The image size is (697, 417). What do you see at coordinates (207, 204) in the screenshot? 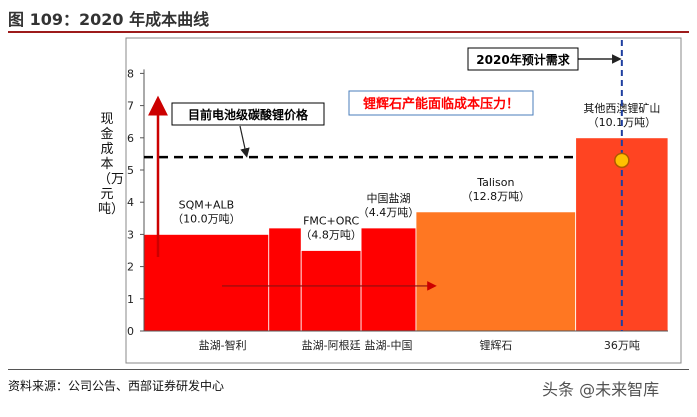
I see `bar-label-0: SQM+ALB` at bounding box center [207, 204].